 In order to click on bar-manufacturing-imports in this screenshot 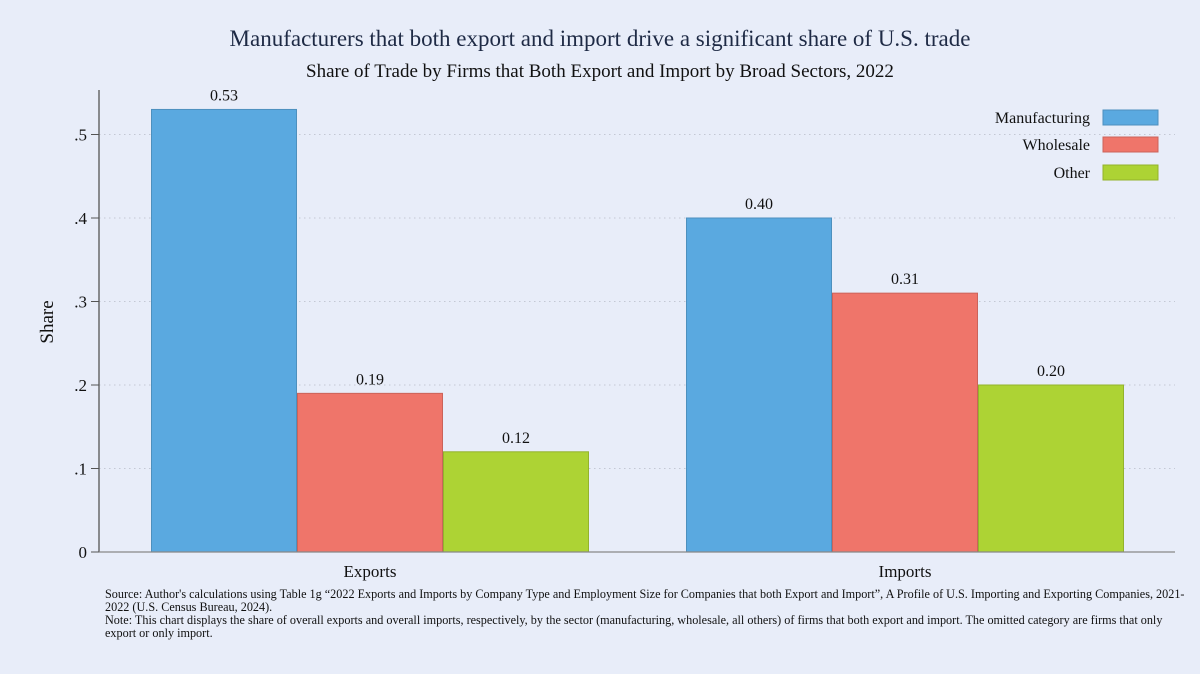, I will do `click(759, 385)`.